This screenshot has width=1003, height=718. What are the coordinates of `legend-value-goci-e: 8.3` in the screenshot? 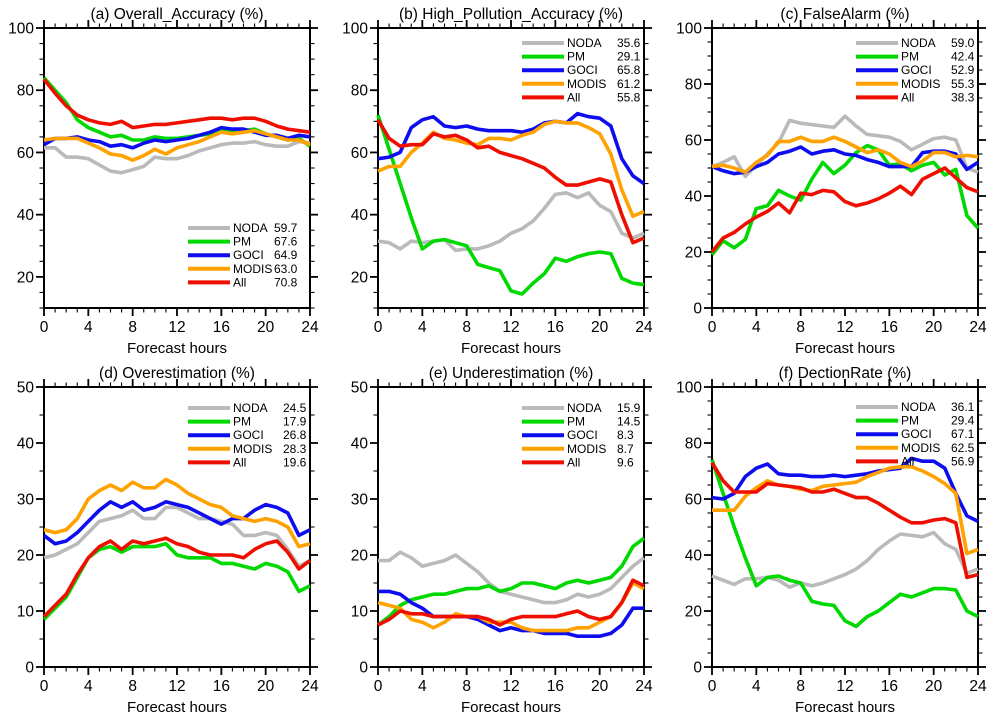 It's located at (625, 435).